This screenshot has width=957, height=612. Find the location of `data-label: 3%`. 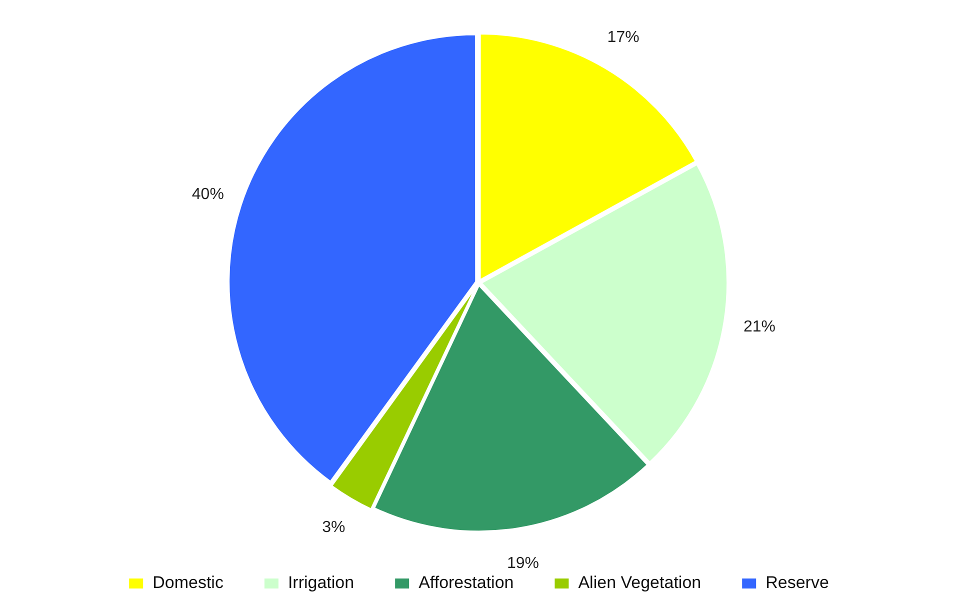

data-label: 3% is located at coordinates (334, 527).